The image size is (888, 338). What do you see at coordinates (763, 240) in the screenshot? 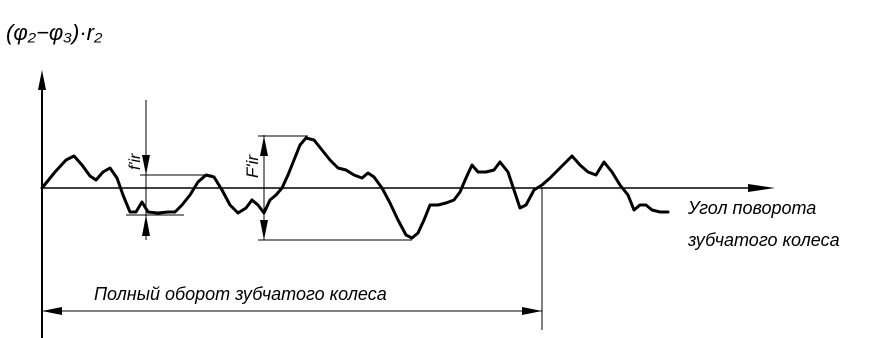
I see `x-axis-label-line2: зубчатого колеса` at bounding box center [763, 240].